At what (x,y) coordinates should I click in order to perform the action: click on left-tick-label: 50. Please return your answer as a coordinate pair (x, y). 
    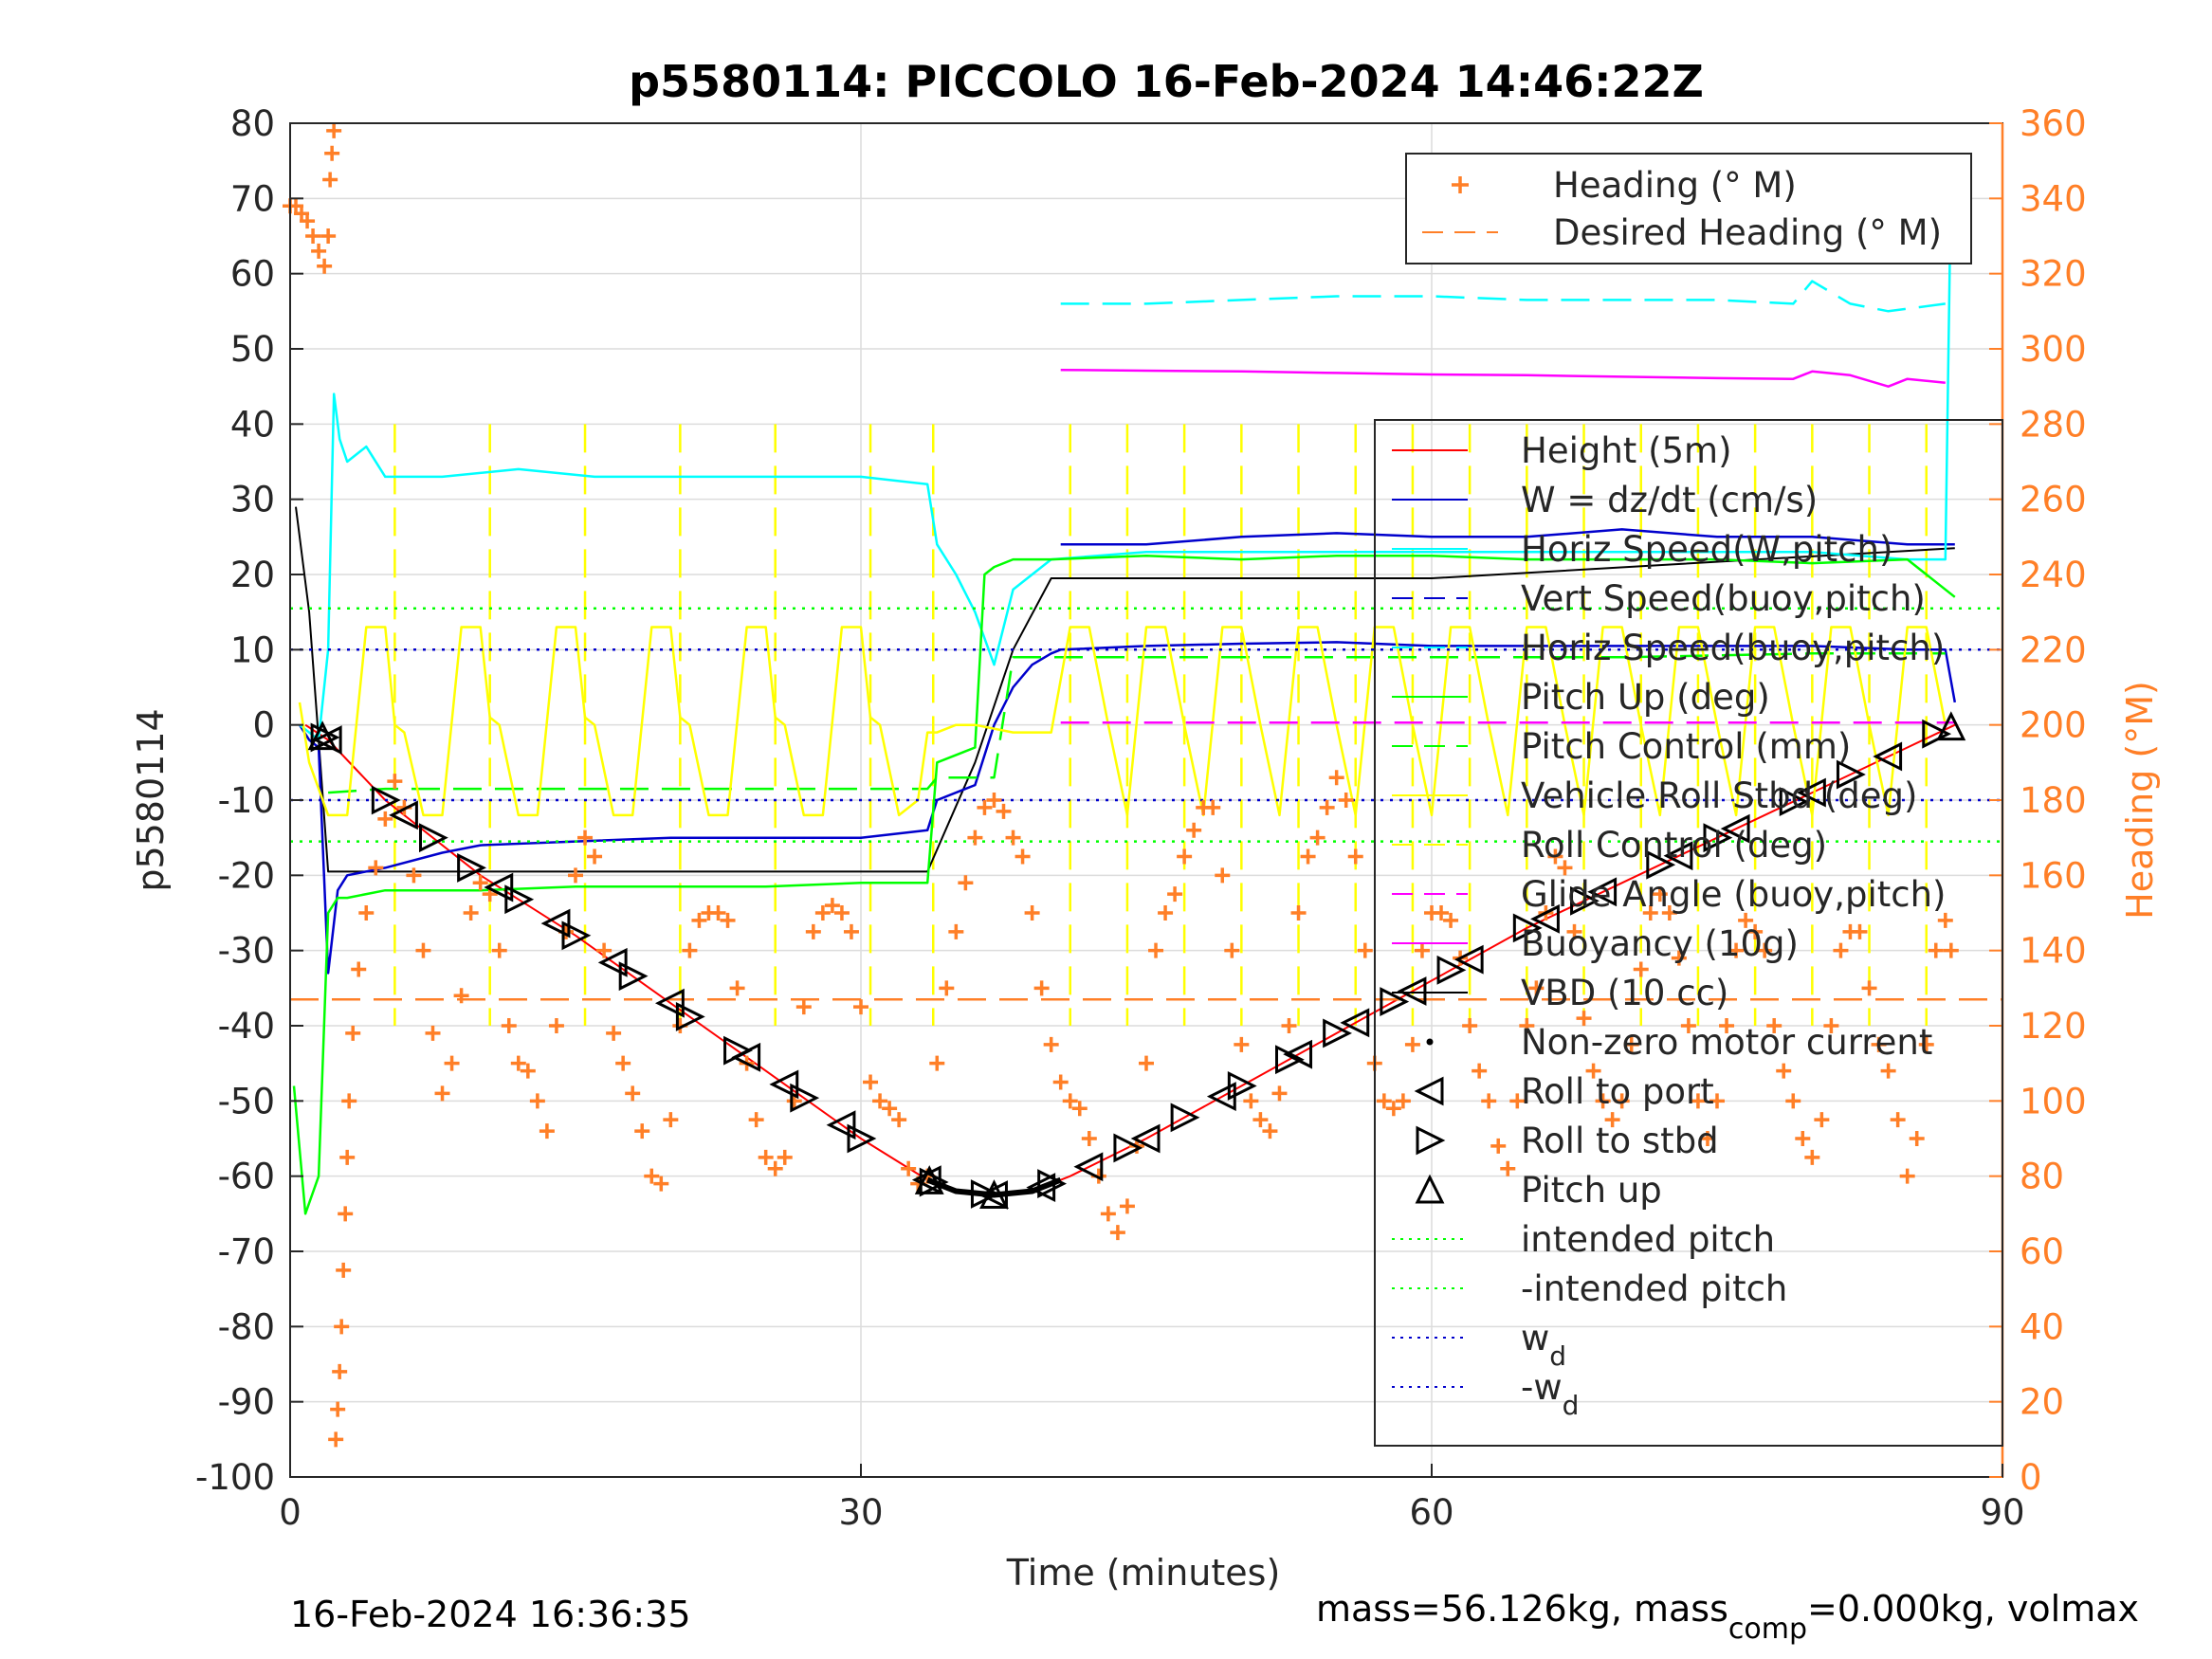
    Looking at the image, I should click on (252, 349).